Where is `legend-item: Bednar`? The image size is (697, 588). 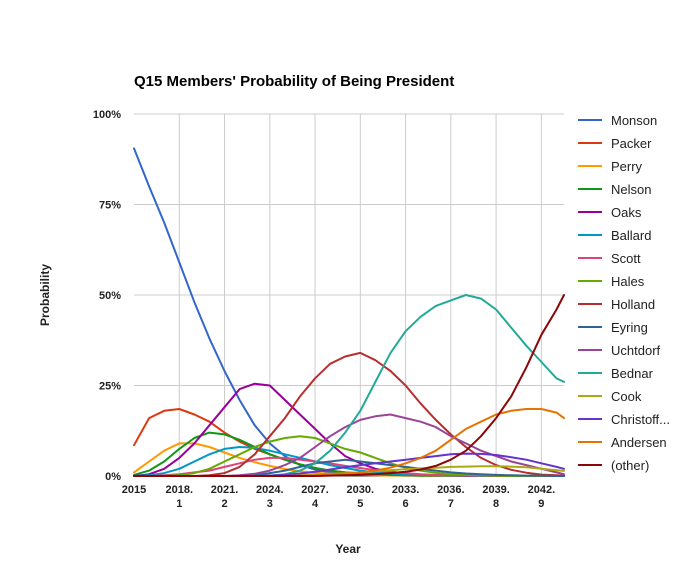 legend-item: Bednar is located at coordinates (616, 373).